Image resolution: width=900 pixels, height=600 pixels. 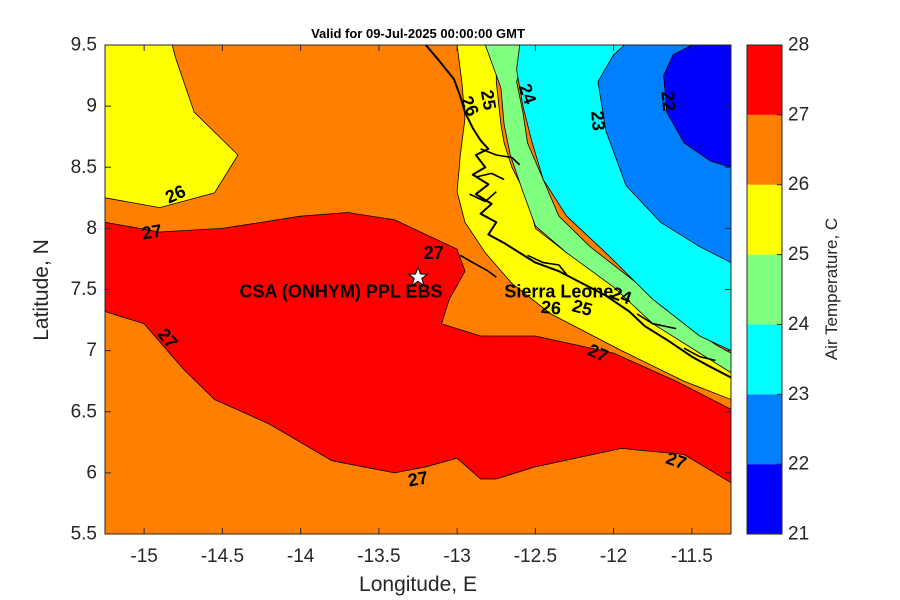 I want to click on x-tick-label: -14.5, so click(x=222, y=556).